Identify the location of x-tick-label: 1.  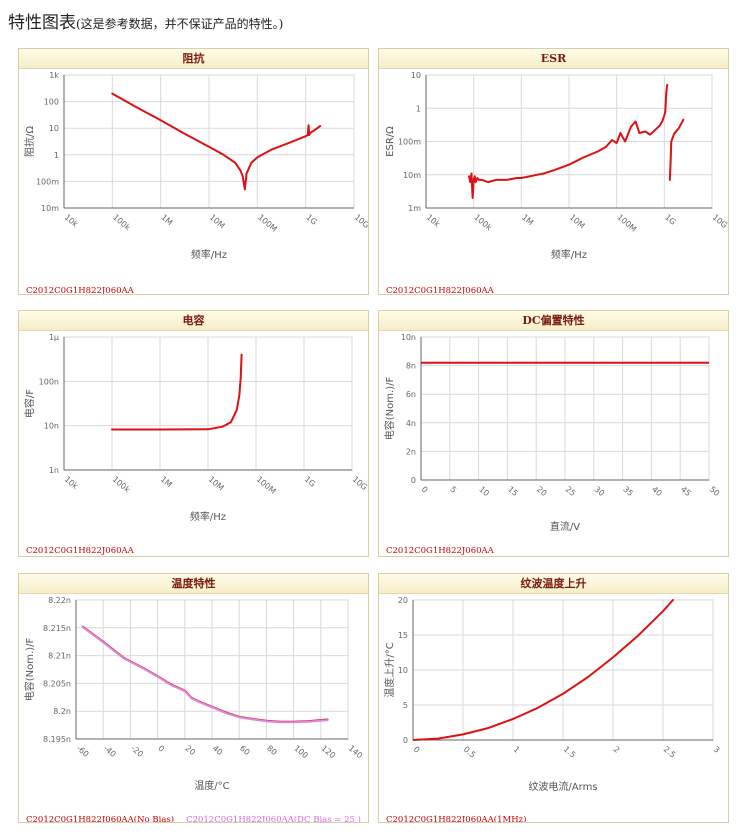
(517, 750).